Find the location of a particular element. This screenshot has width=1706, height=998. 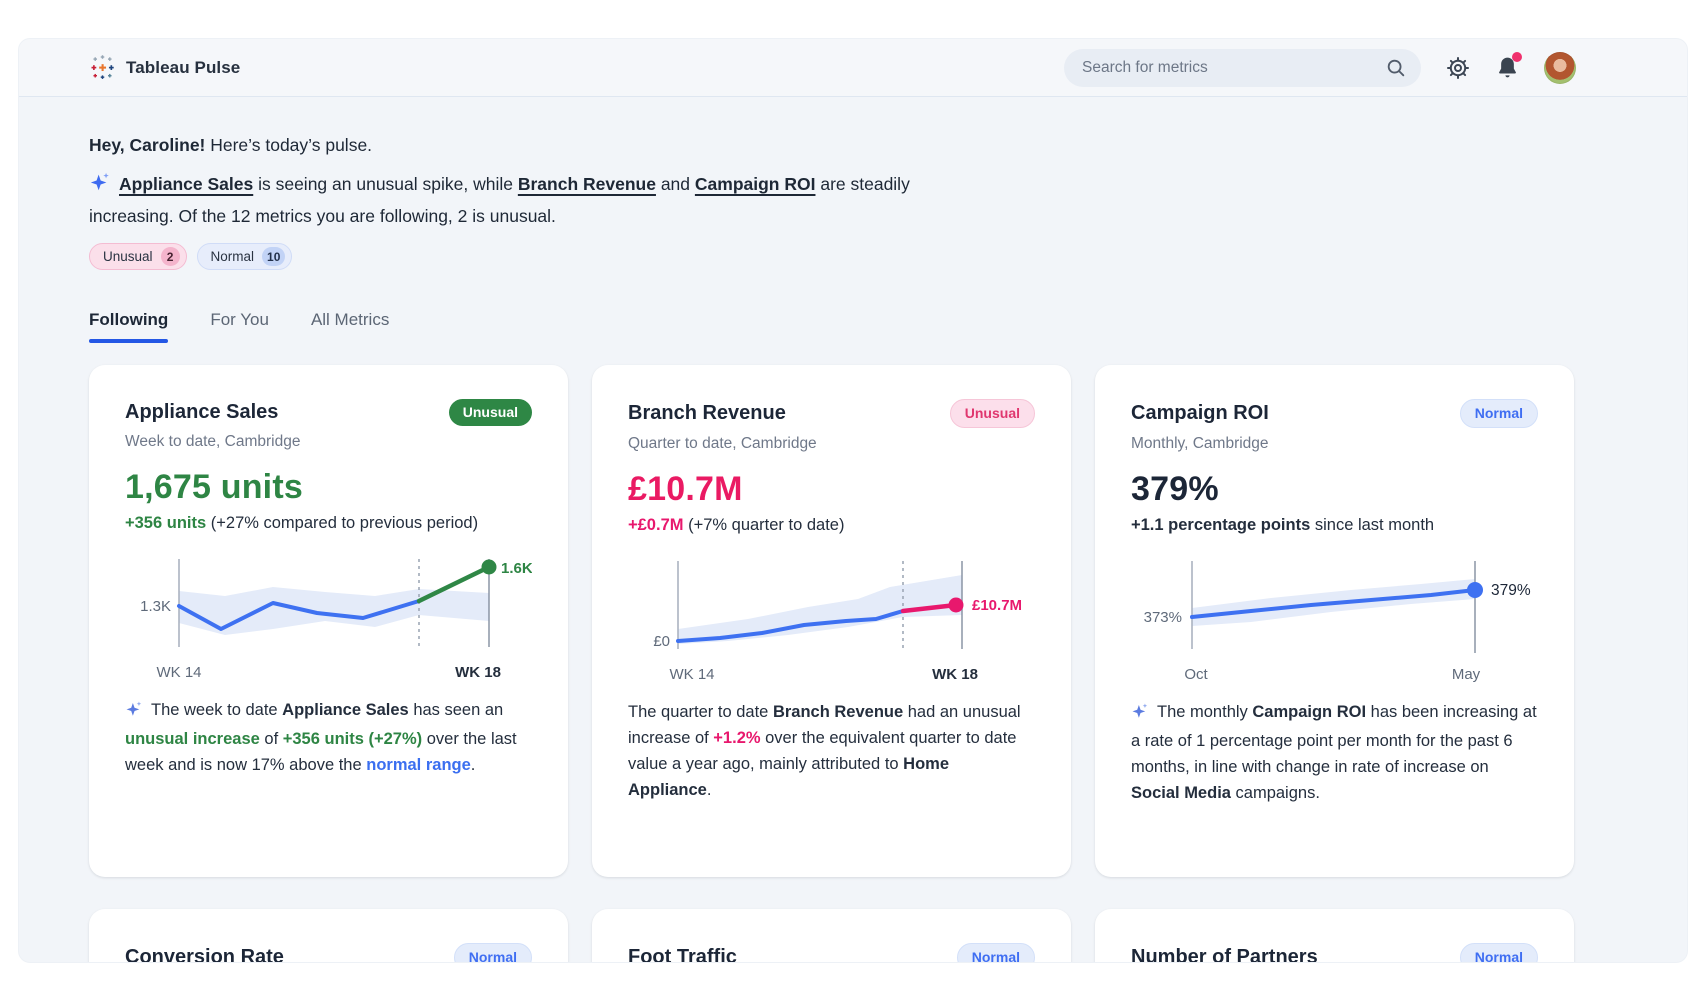

search-input is located at coordinates (1233, 67).